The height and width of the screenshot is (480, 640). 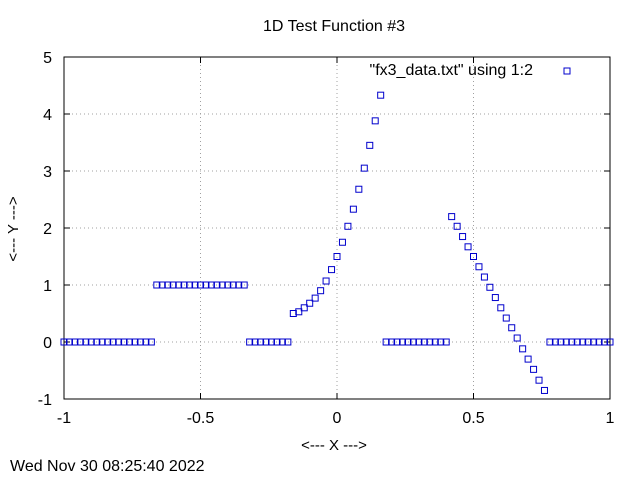 I want to click on y-tick-labels: -1 0 1 2 3 4 5, so click(x=45, y=229).